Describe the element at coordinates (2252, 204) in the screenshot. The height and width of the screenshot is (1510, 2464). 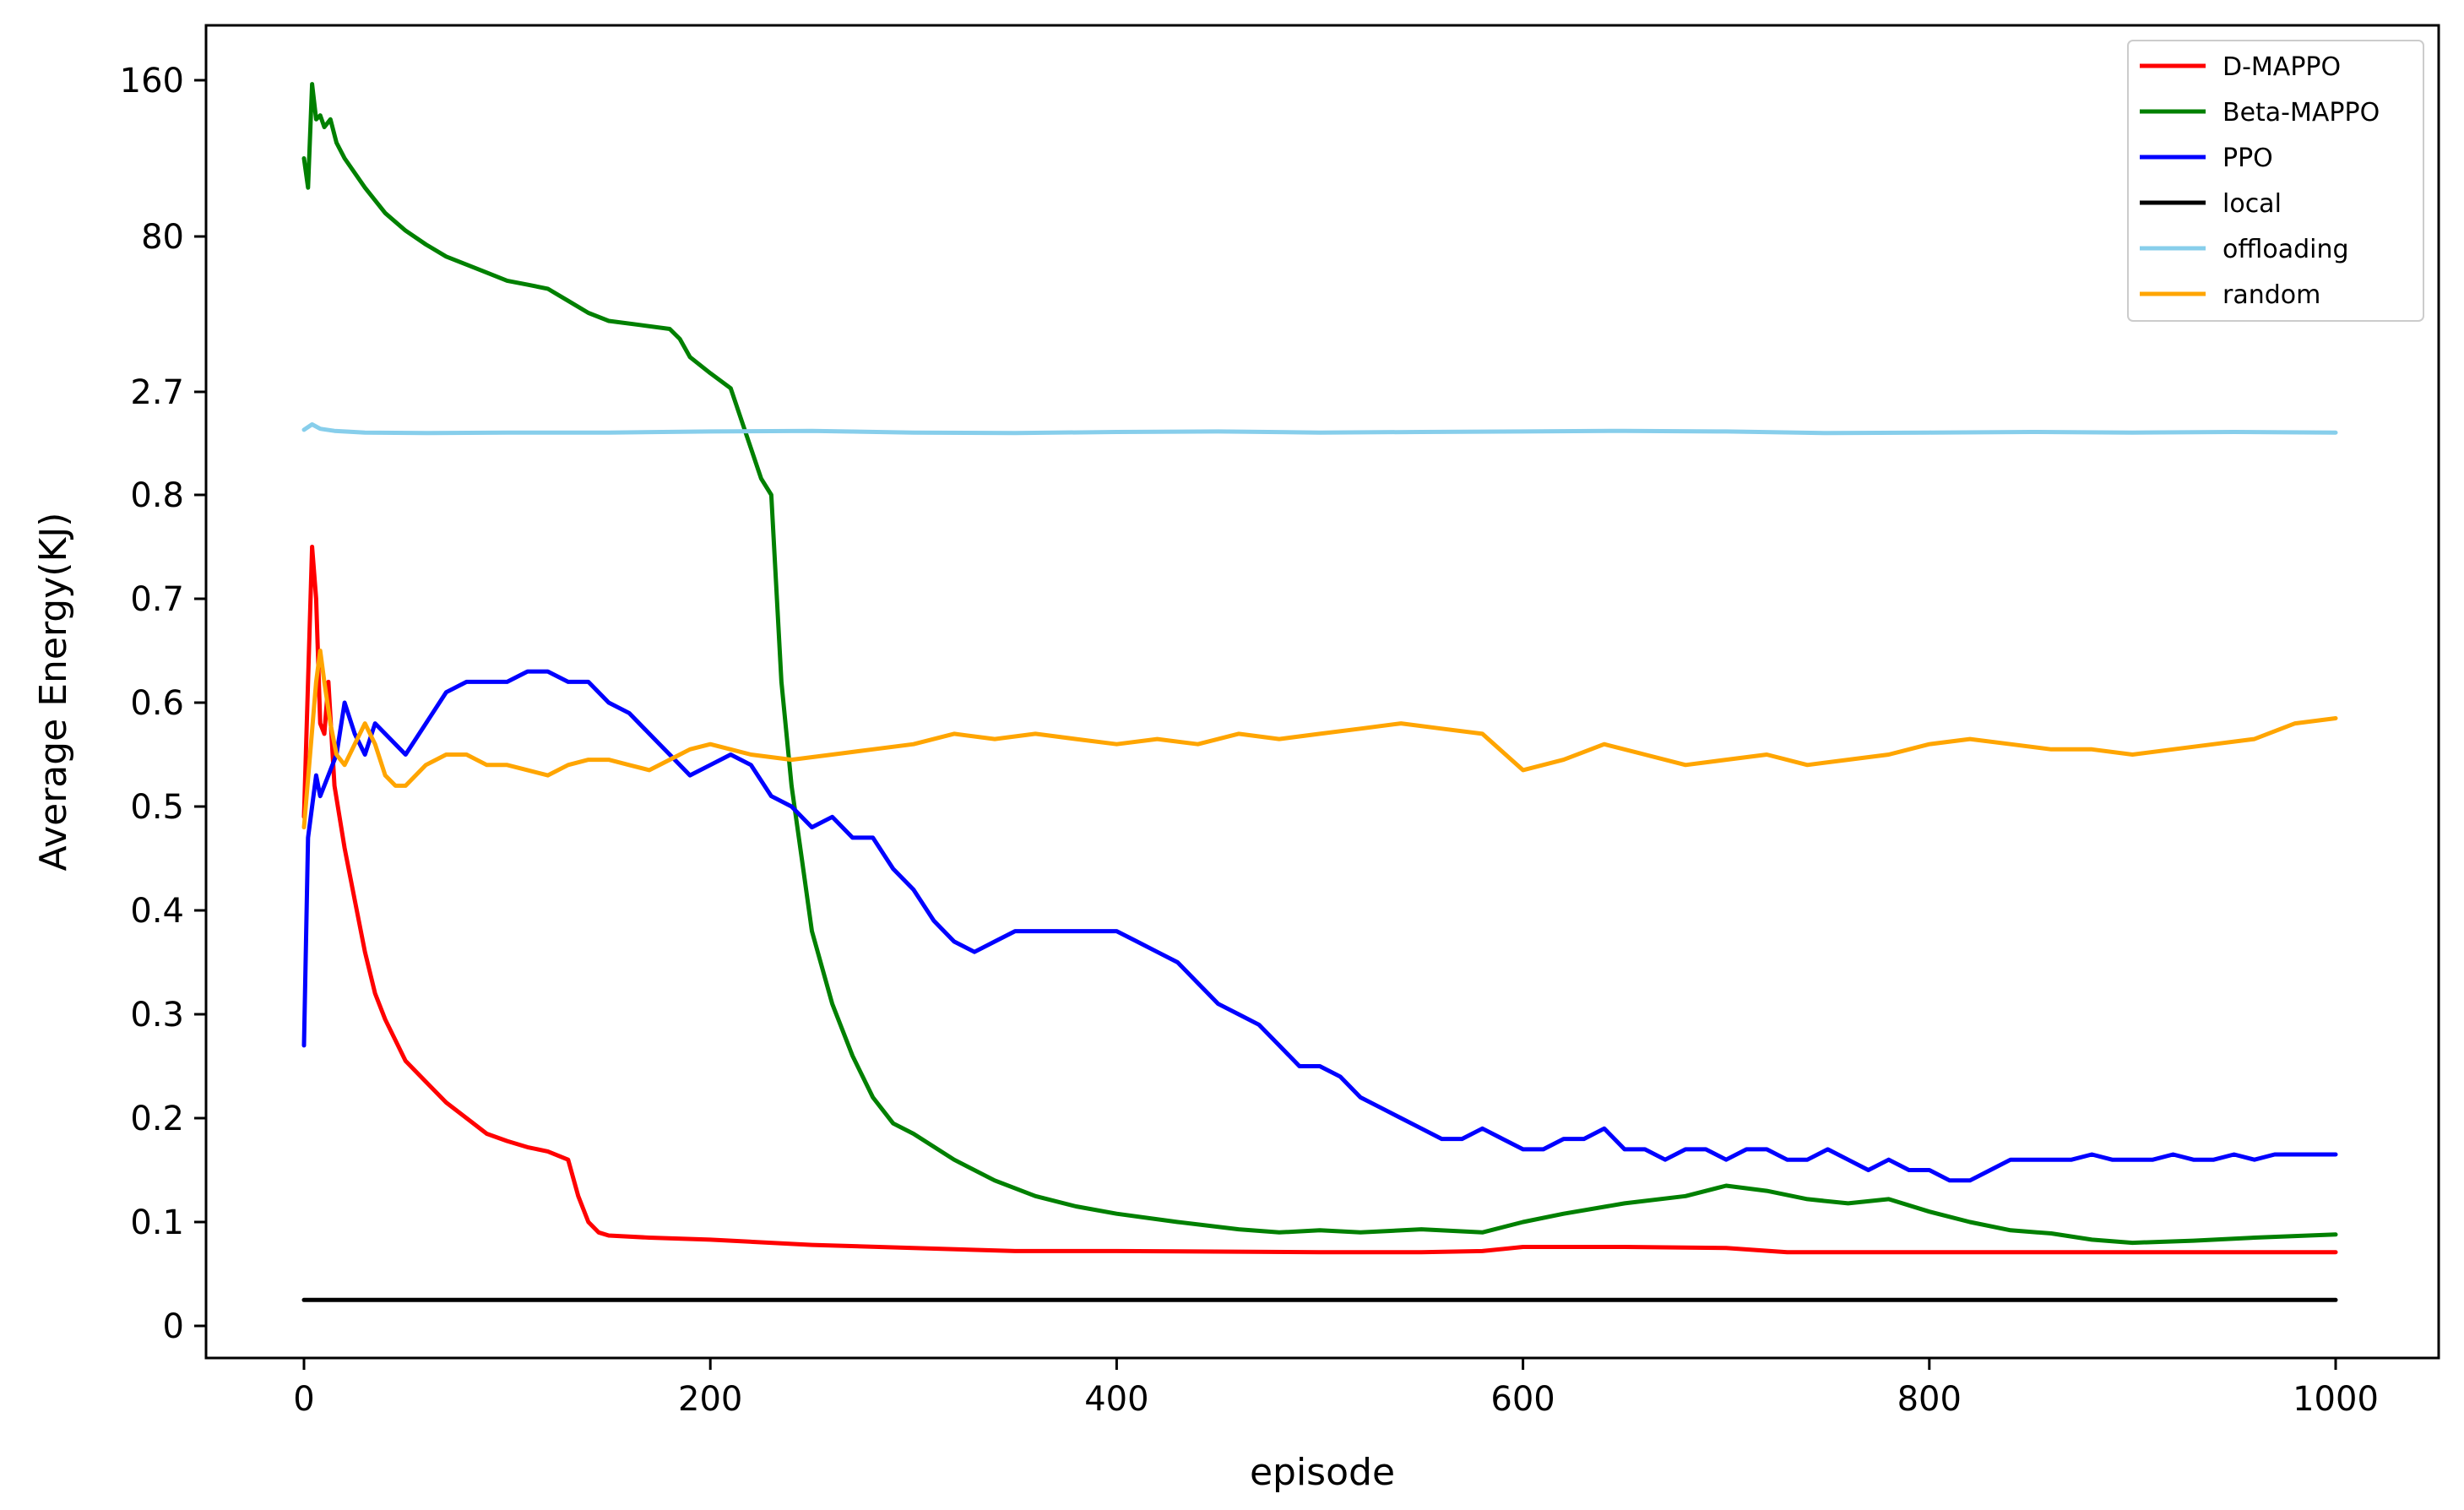
I see `legend-label: local` at that location.